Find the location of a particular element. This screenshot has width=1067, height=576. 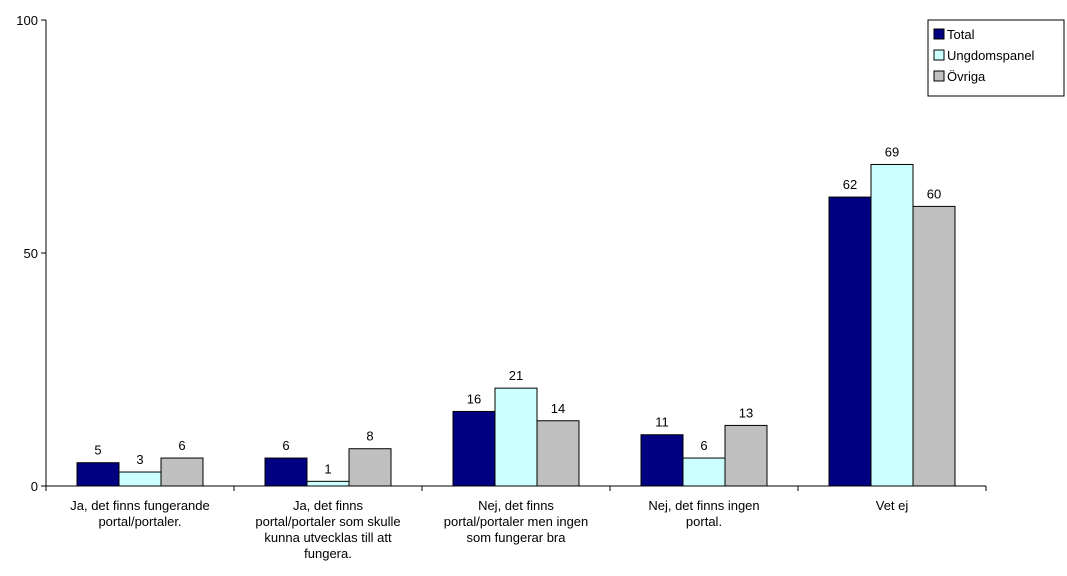

x-category-label: Vet ej is located at coordinates (892, 505).